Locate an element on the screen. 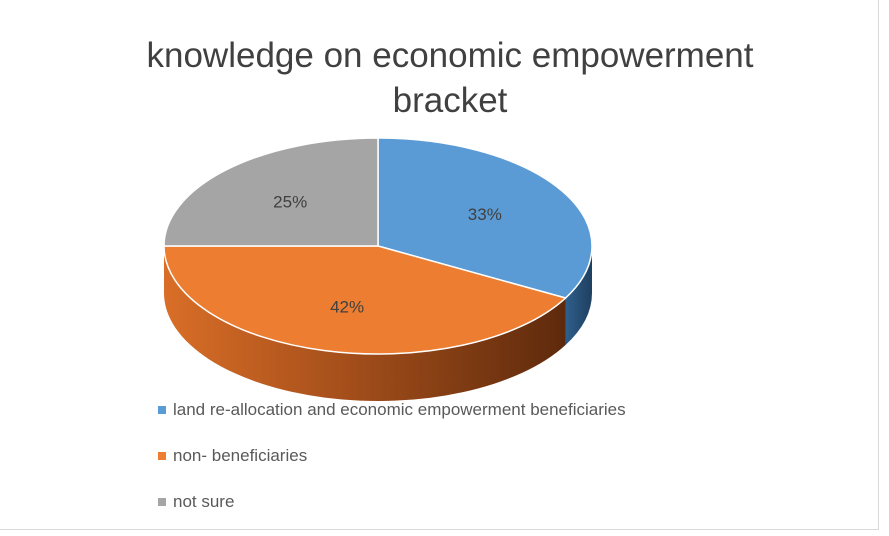 This screenshot has height=536, width=889. chart-title-line-2: bracket is located at coordinates (450, 100).